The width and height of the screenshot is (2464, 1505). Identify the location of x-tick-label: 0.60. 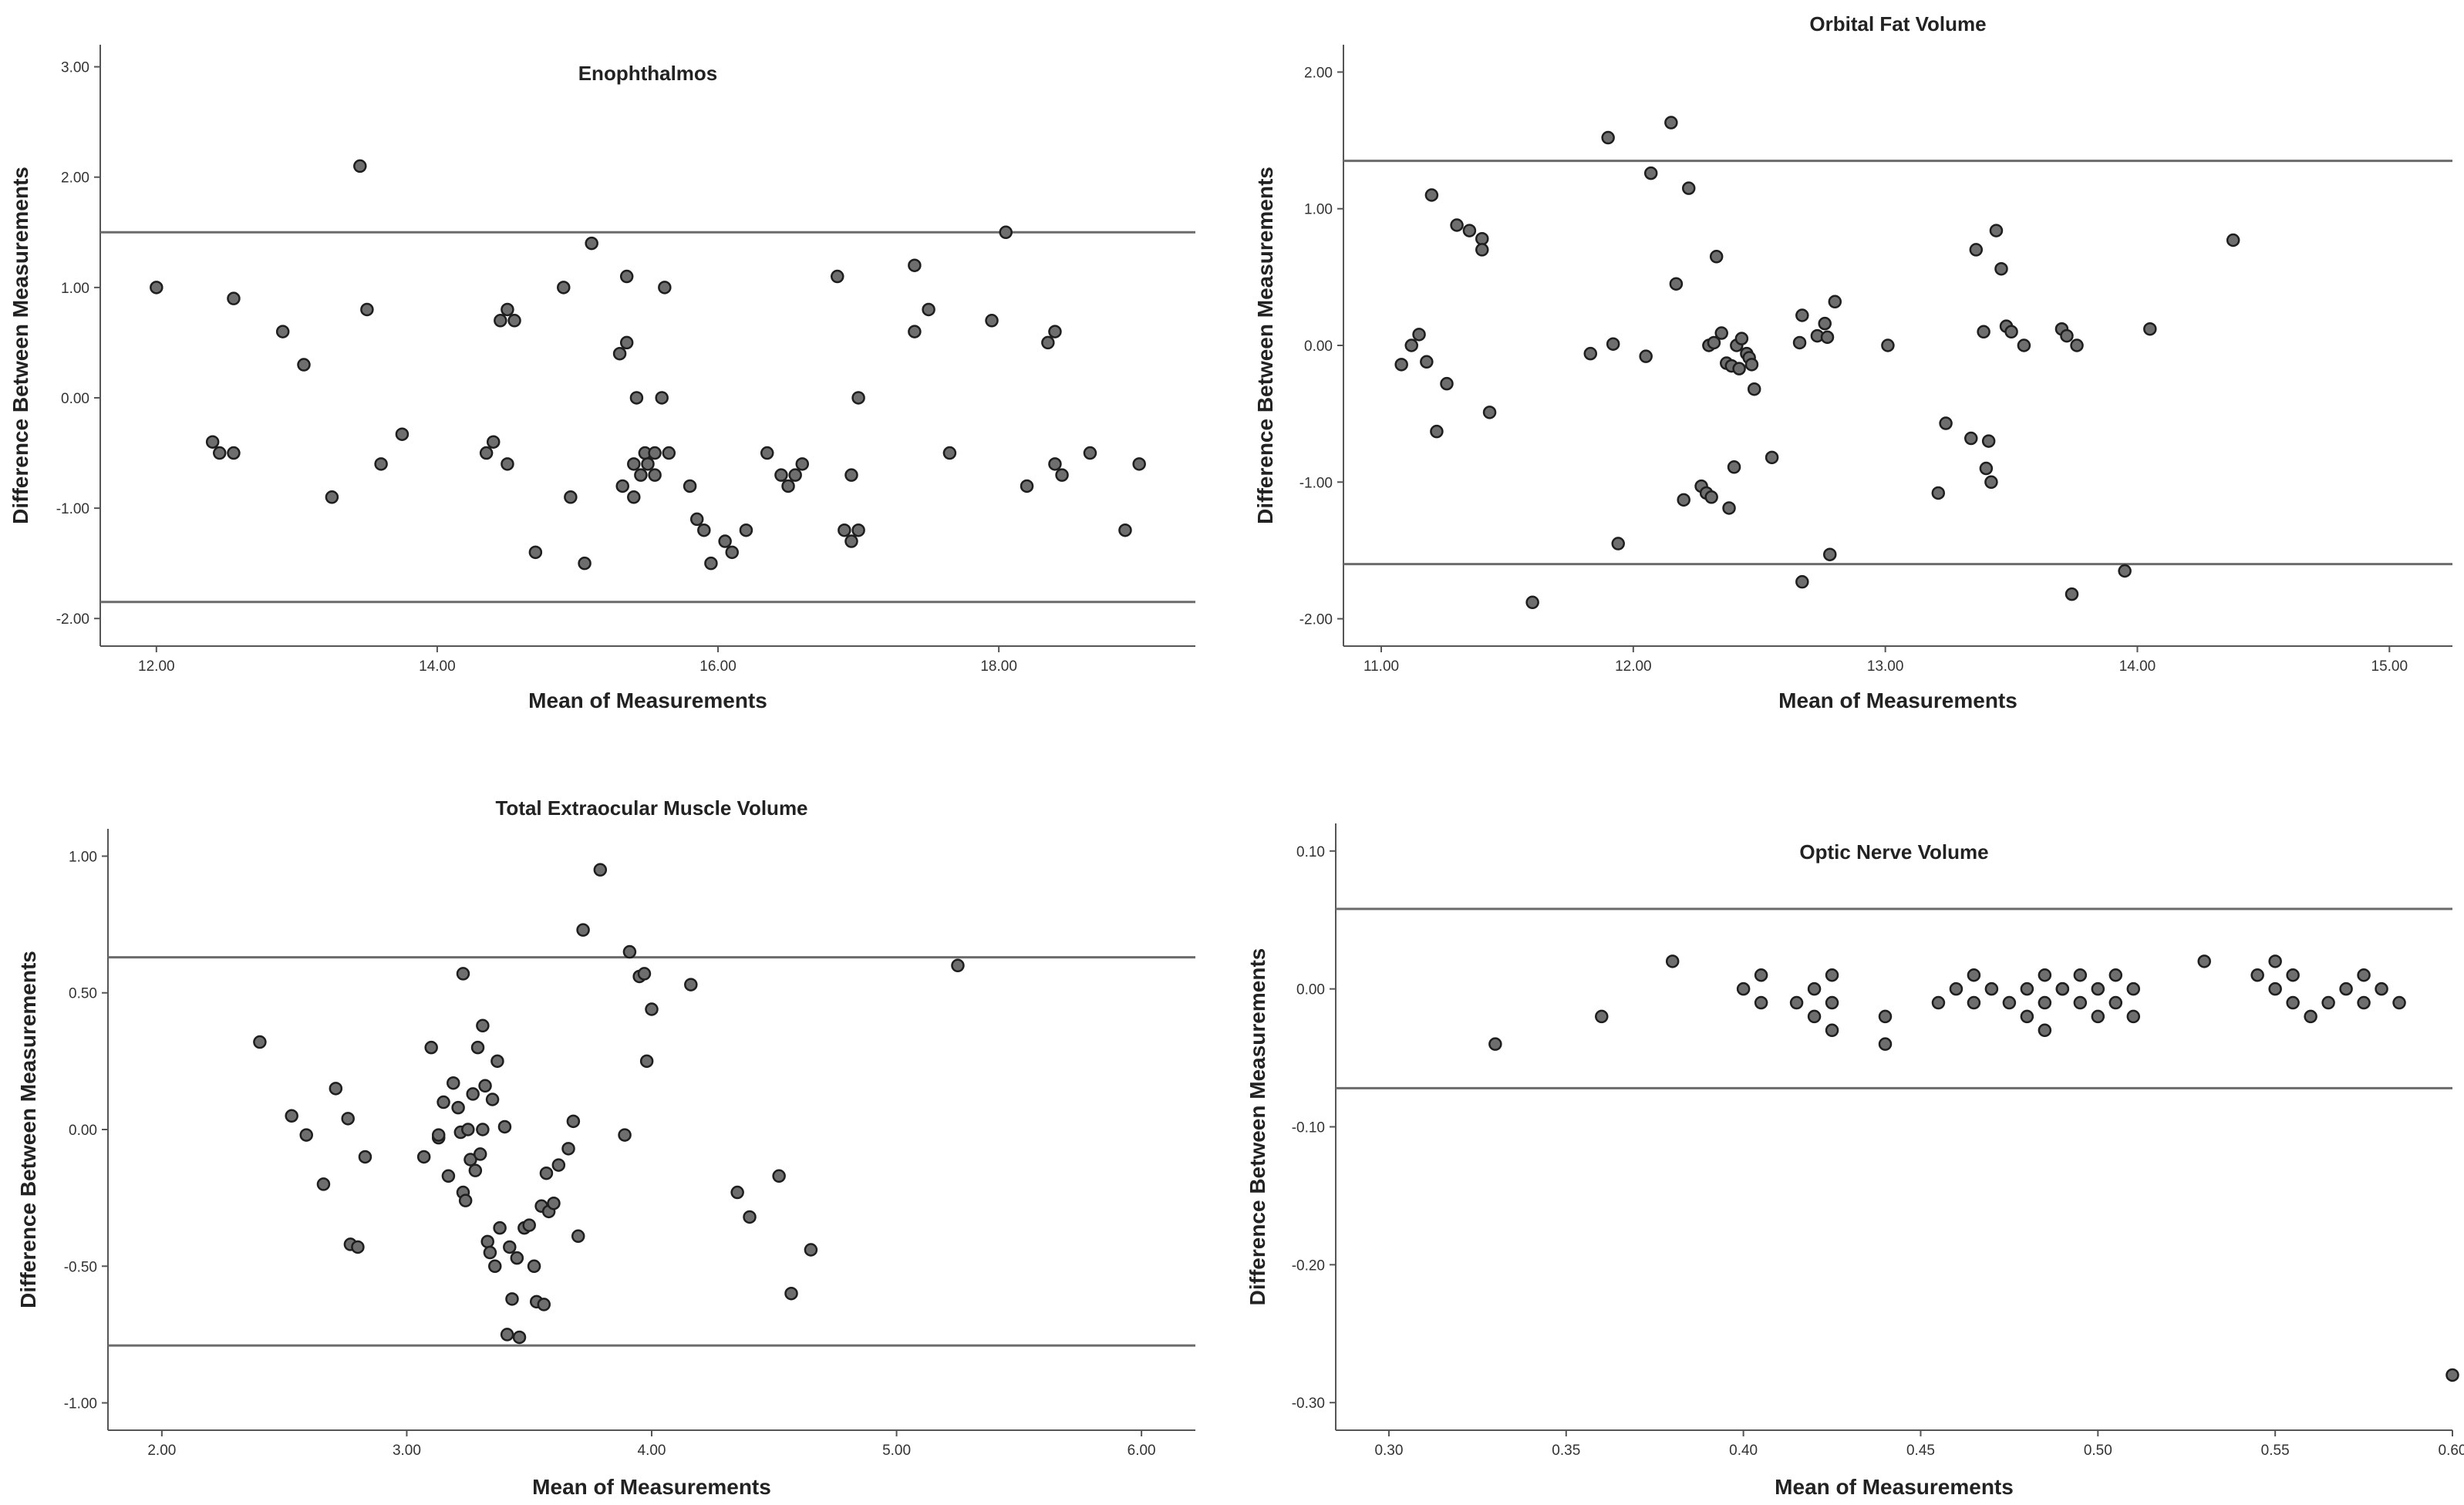
(2451, 1451).